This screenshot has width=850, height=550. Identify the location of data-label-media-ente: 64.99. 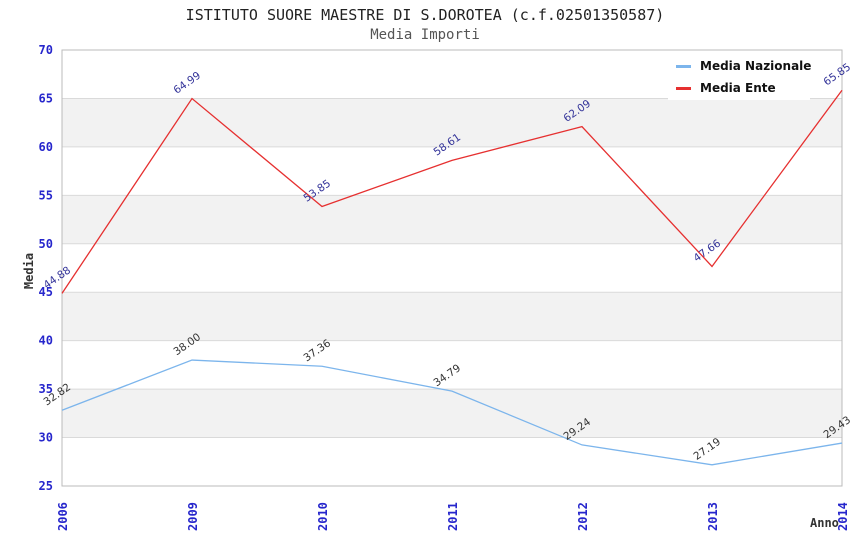
(188, 83).